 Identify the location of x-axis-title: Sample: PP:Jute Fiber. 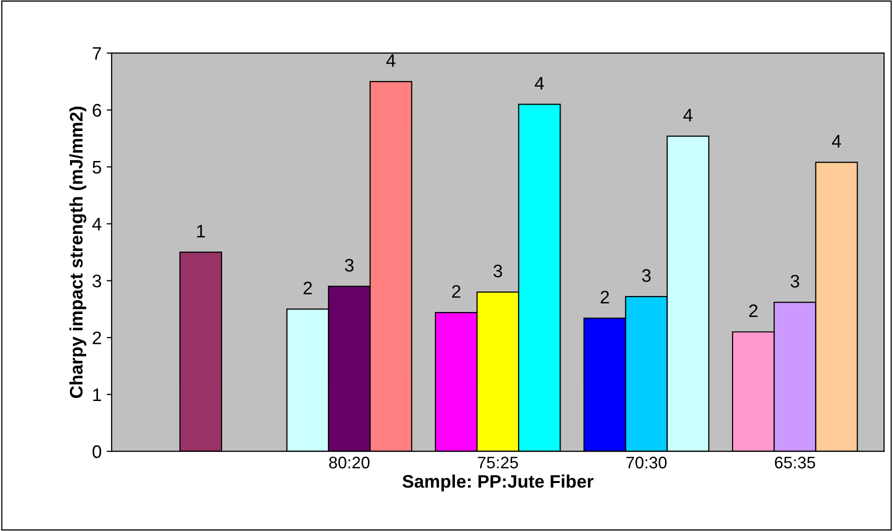
(498, 483).